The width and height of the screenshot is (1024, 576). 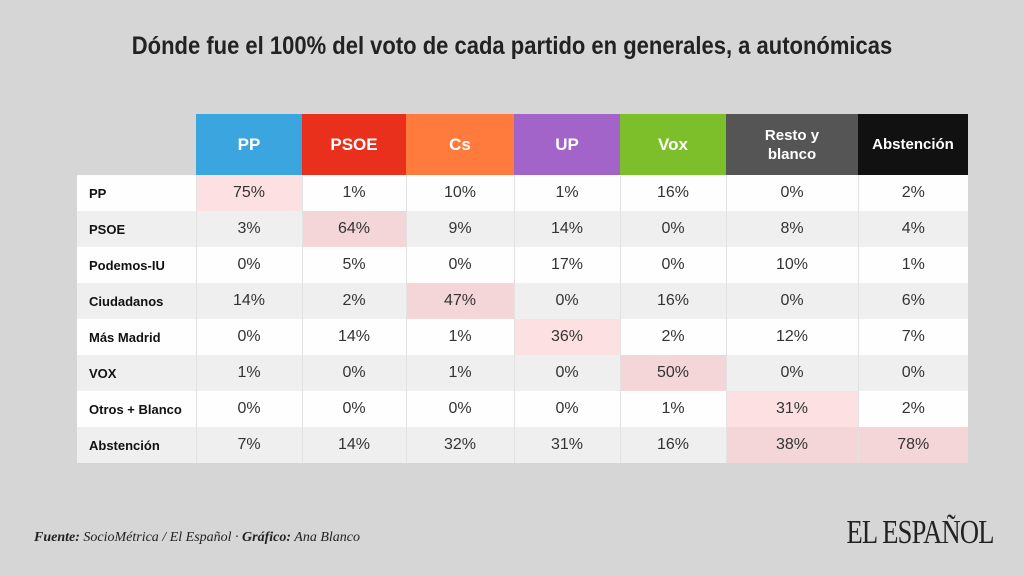 I want to click on table-cell: 75%, so click(x=248, y=193).